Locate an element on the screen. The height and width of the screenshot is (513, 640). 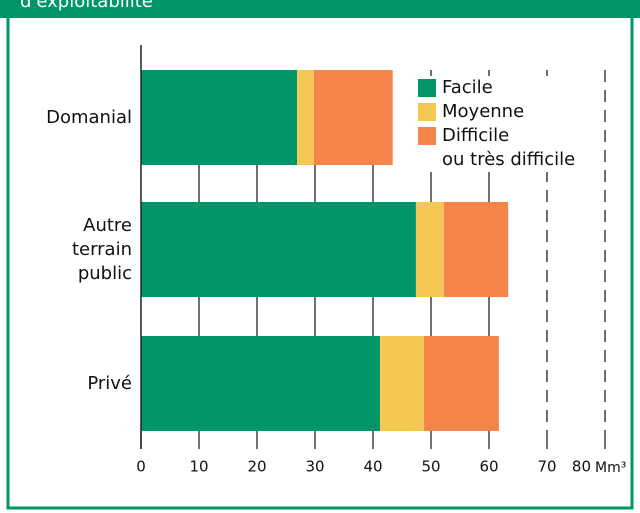
chart-title: d'exploitabilité is located at coordinates (86, 6).